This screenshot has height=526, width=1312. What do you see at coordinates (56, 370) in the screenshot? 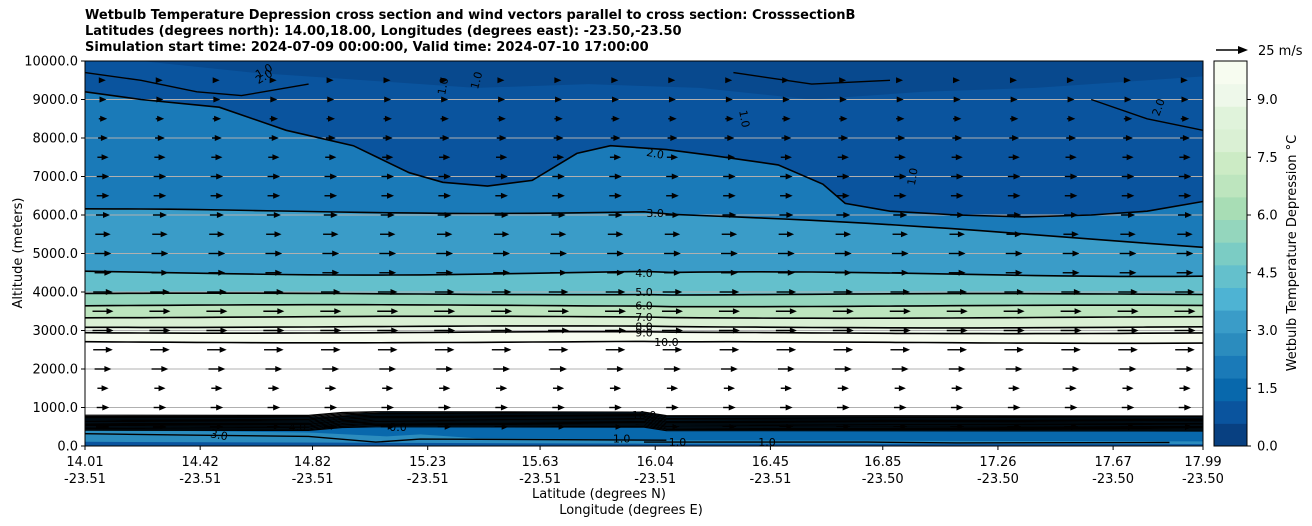
I see `y-tick-label: 2000.0` at bounding box center [56, 370].